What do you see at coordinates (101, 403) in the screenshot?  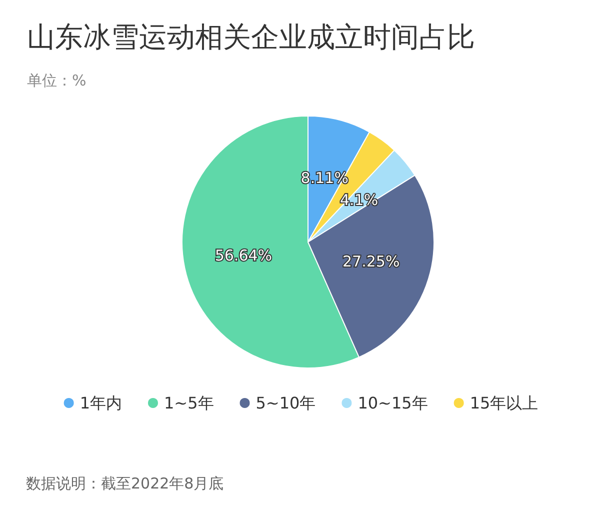 I see `legend-label: 1年内` at bounding box center [101, 403].